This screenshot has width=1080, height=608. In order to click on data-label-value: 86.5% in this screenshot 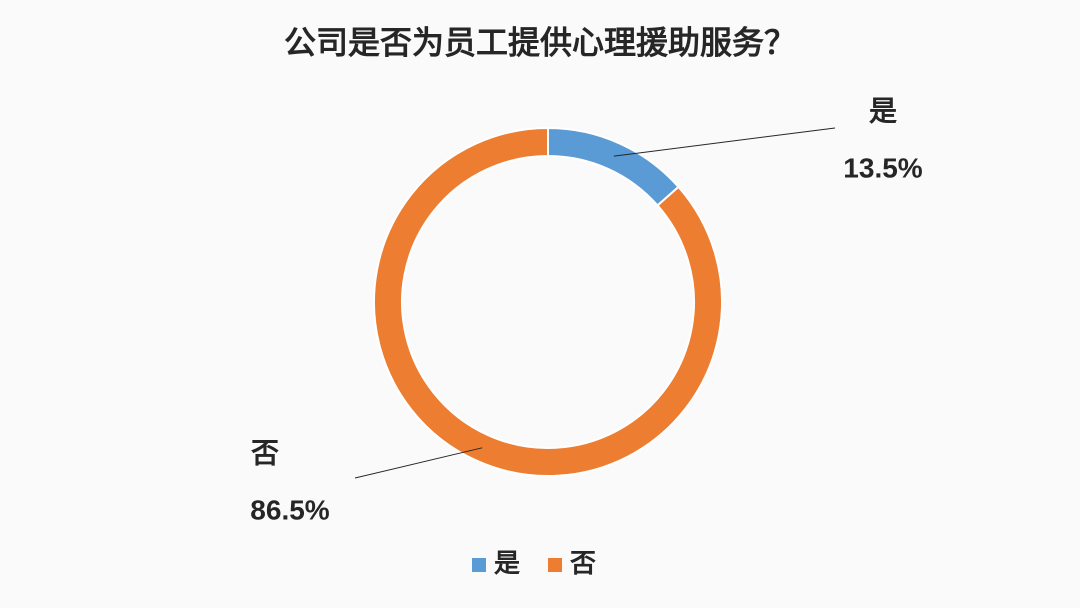, I will do `click(289, 509)`.